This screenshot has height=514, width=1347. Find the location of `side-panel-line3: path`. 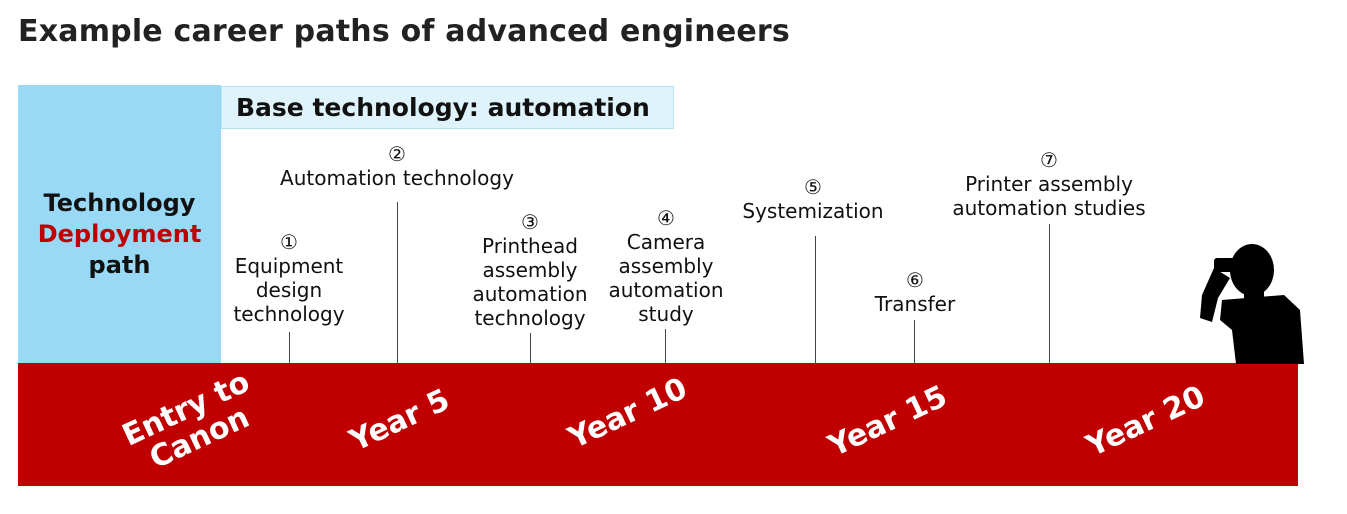

side-panel-line3: path is located at coordinates (119, 265).